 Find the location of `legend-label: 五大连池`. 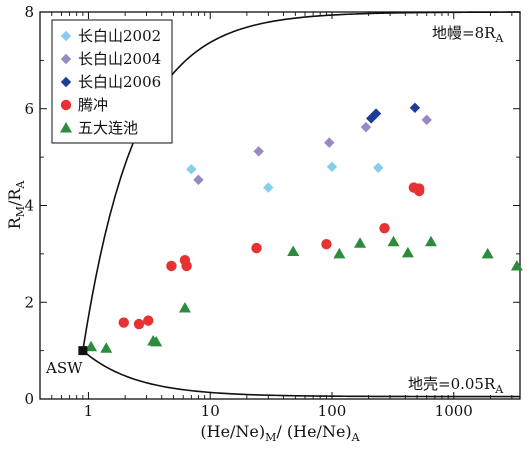

legend-label: 五大连池 is located at coordinates (108, 128).